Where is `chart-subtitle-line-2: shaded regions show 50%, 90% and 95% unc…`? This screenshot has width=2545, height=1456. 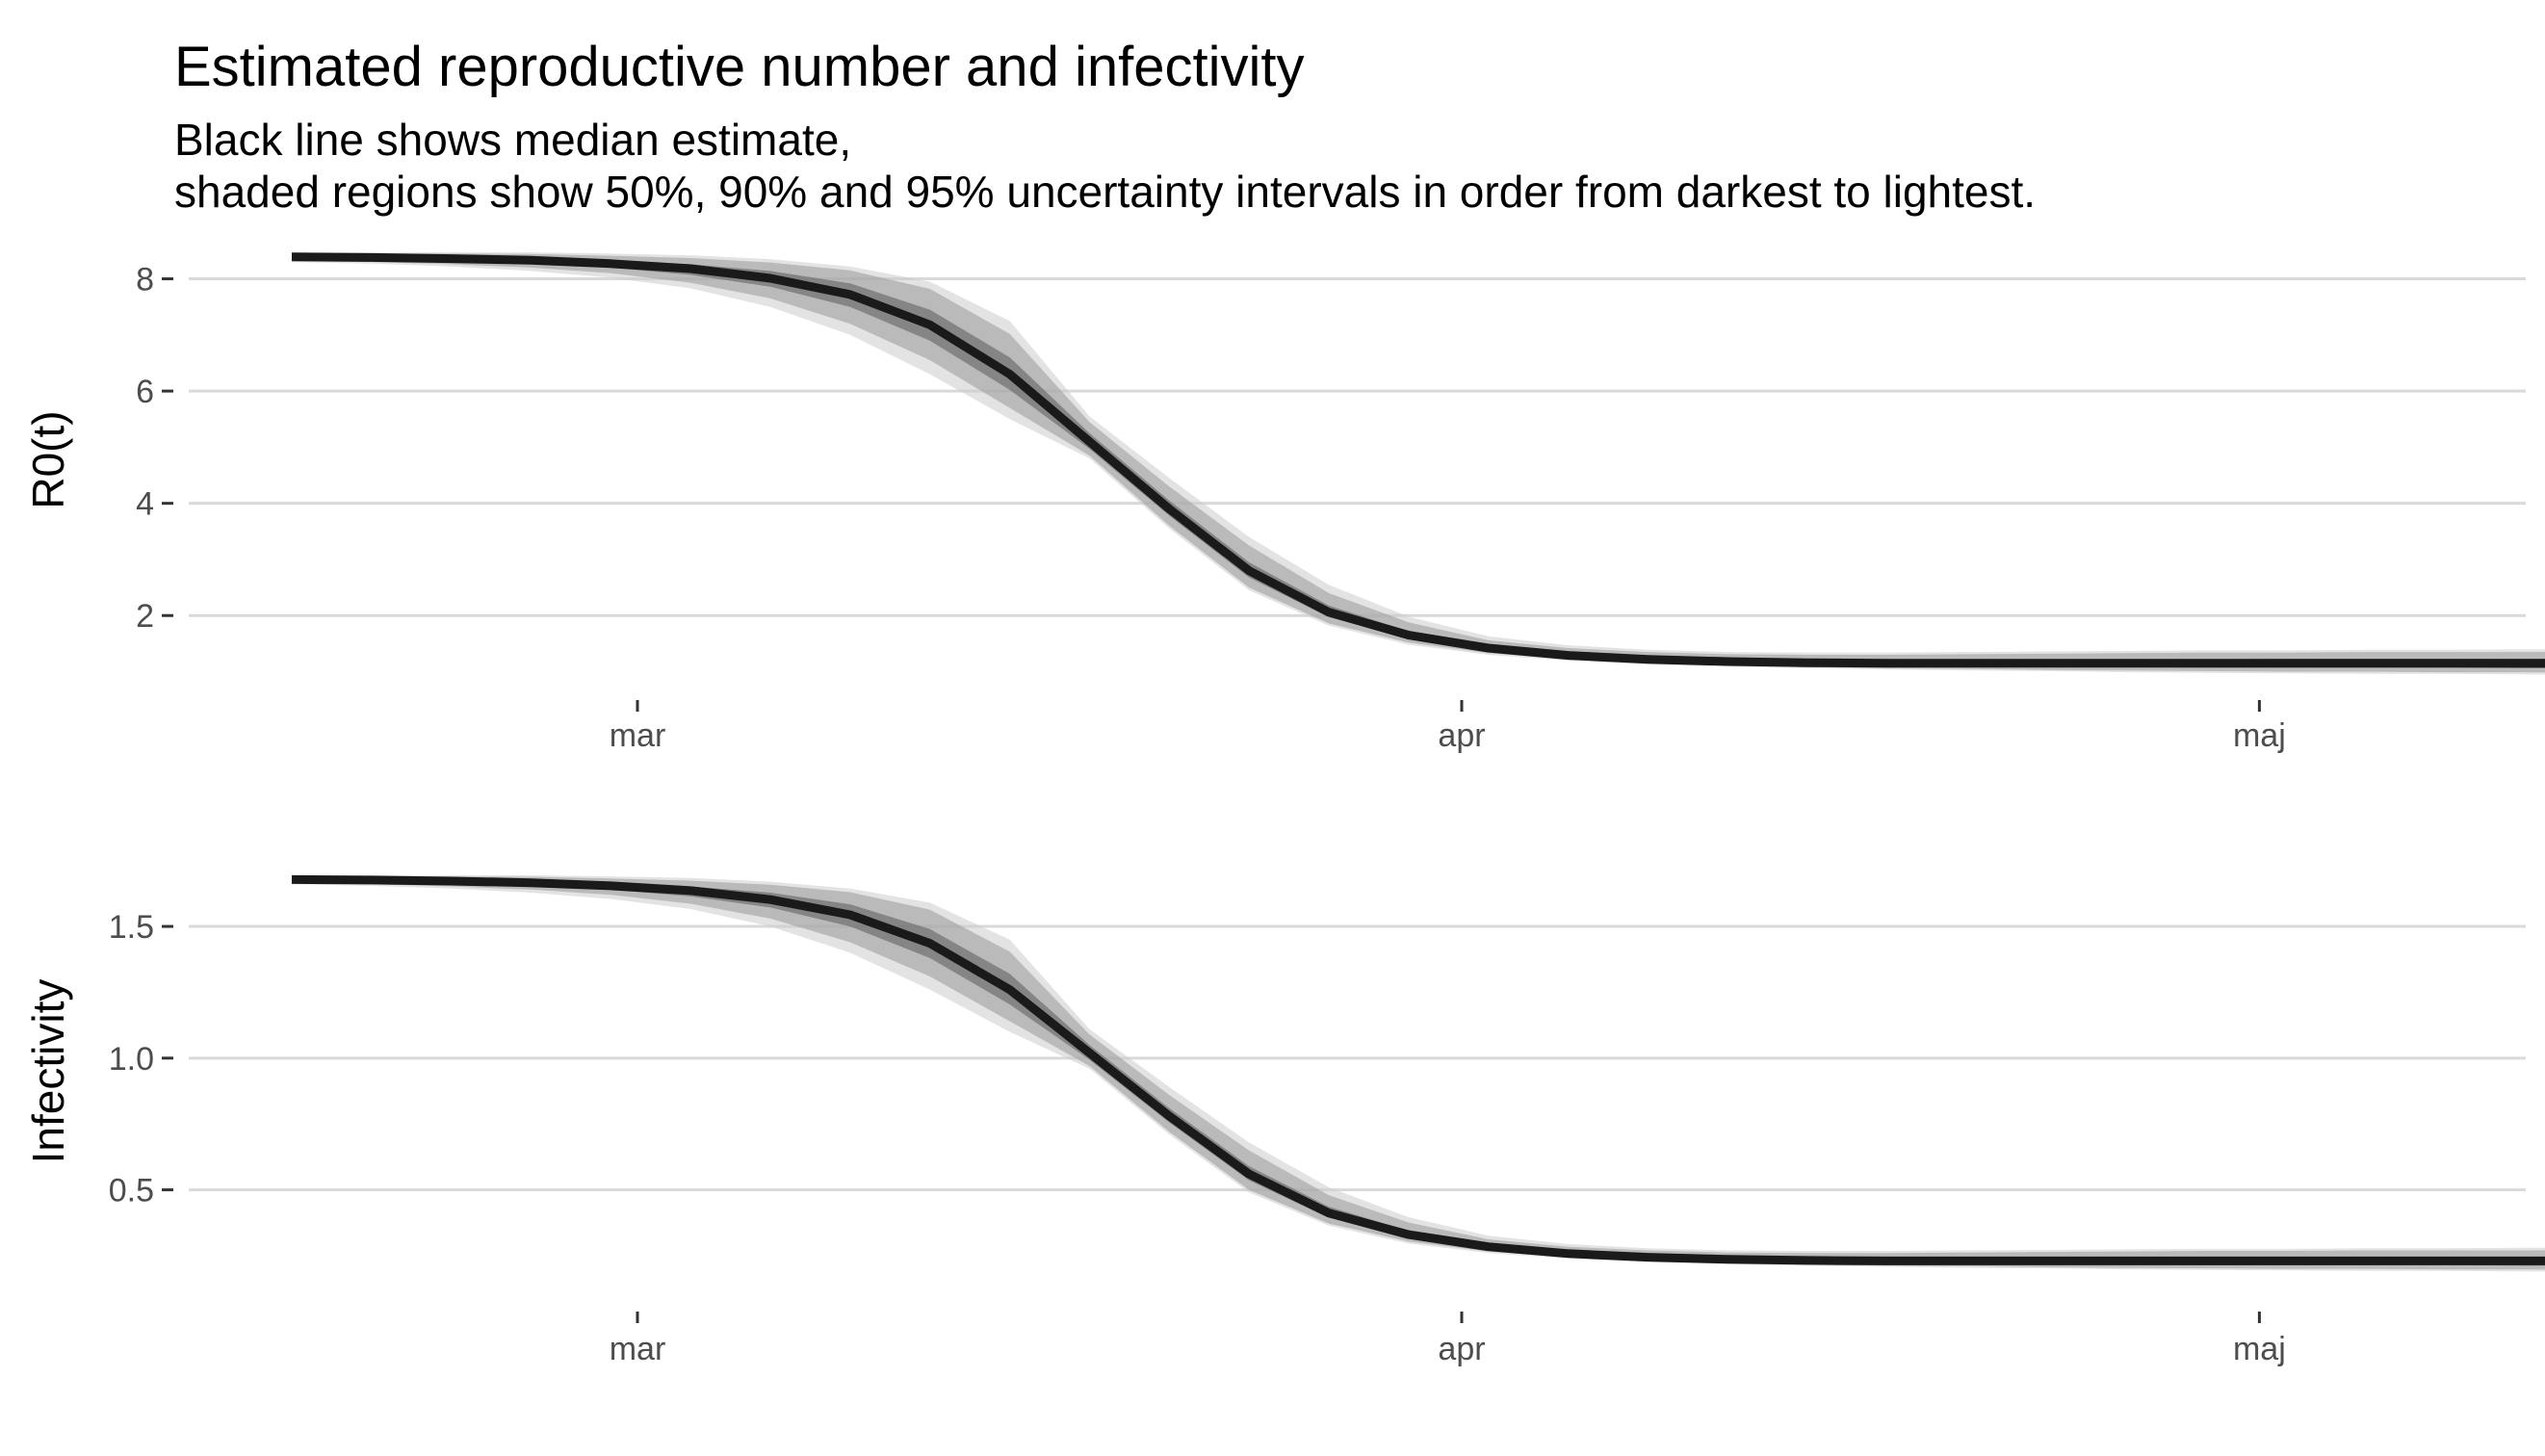 chart-subtitle-line-2: shaded regions show 50%, 90% and 95% unc… is located at coordinates (1105, 192).